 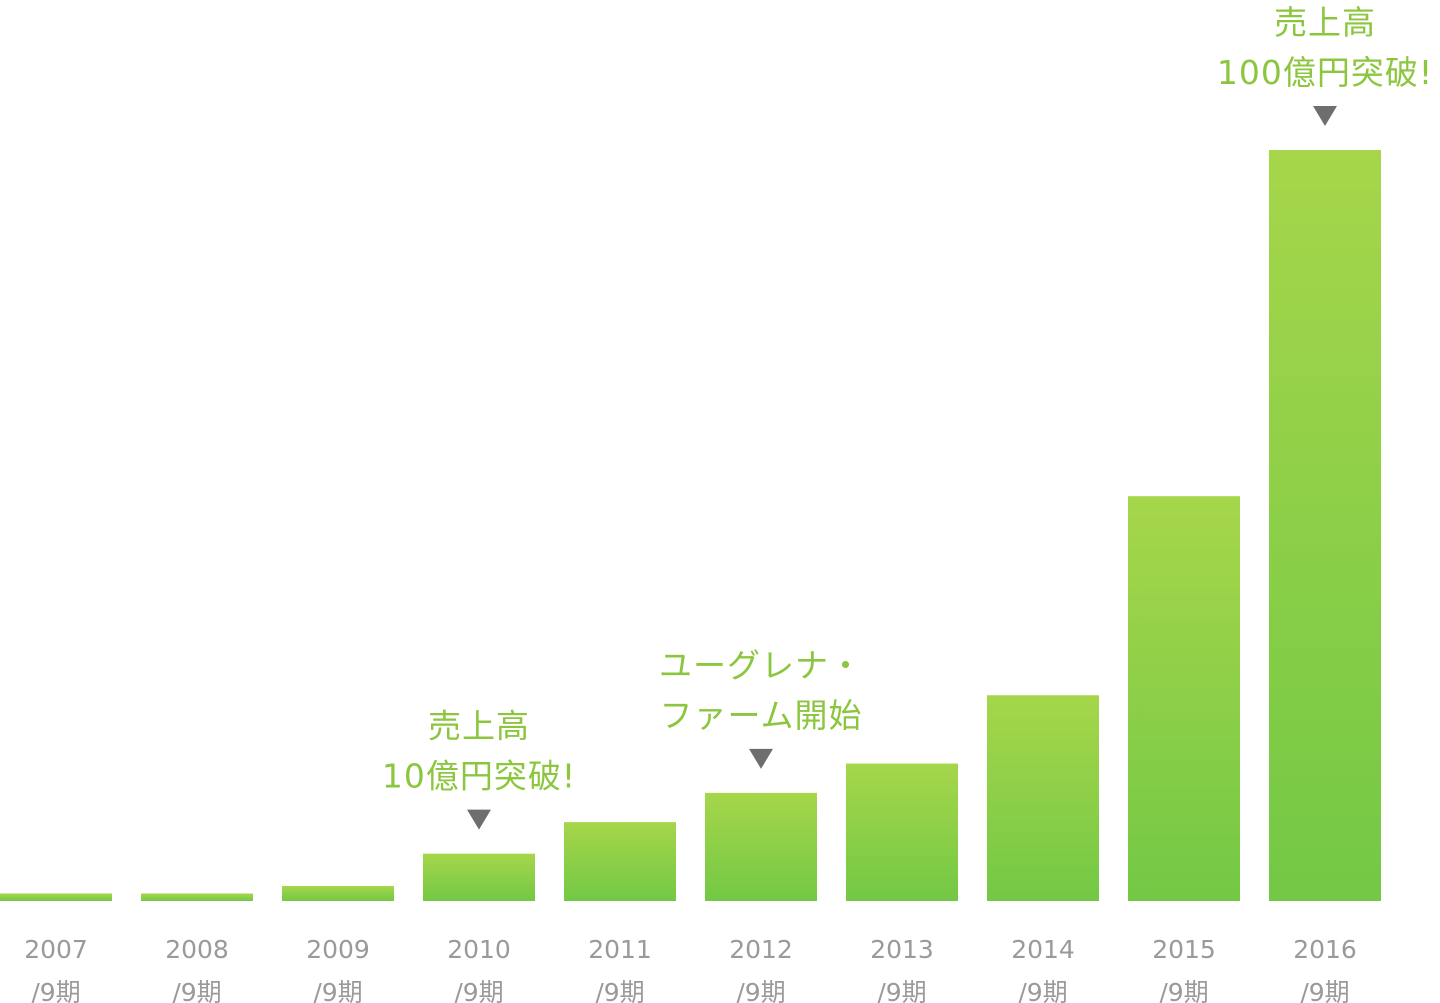 I want to click on bar-2015, so click(x=1184, y=698).